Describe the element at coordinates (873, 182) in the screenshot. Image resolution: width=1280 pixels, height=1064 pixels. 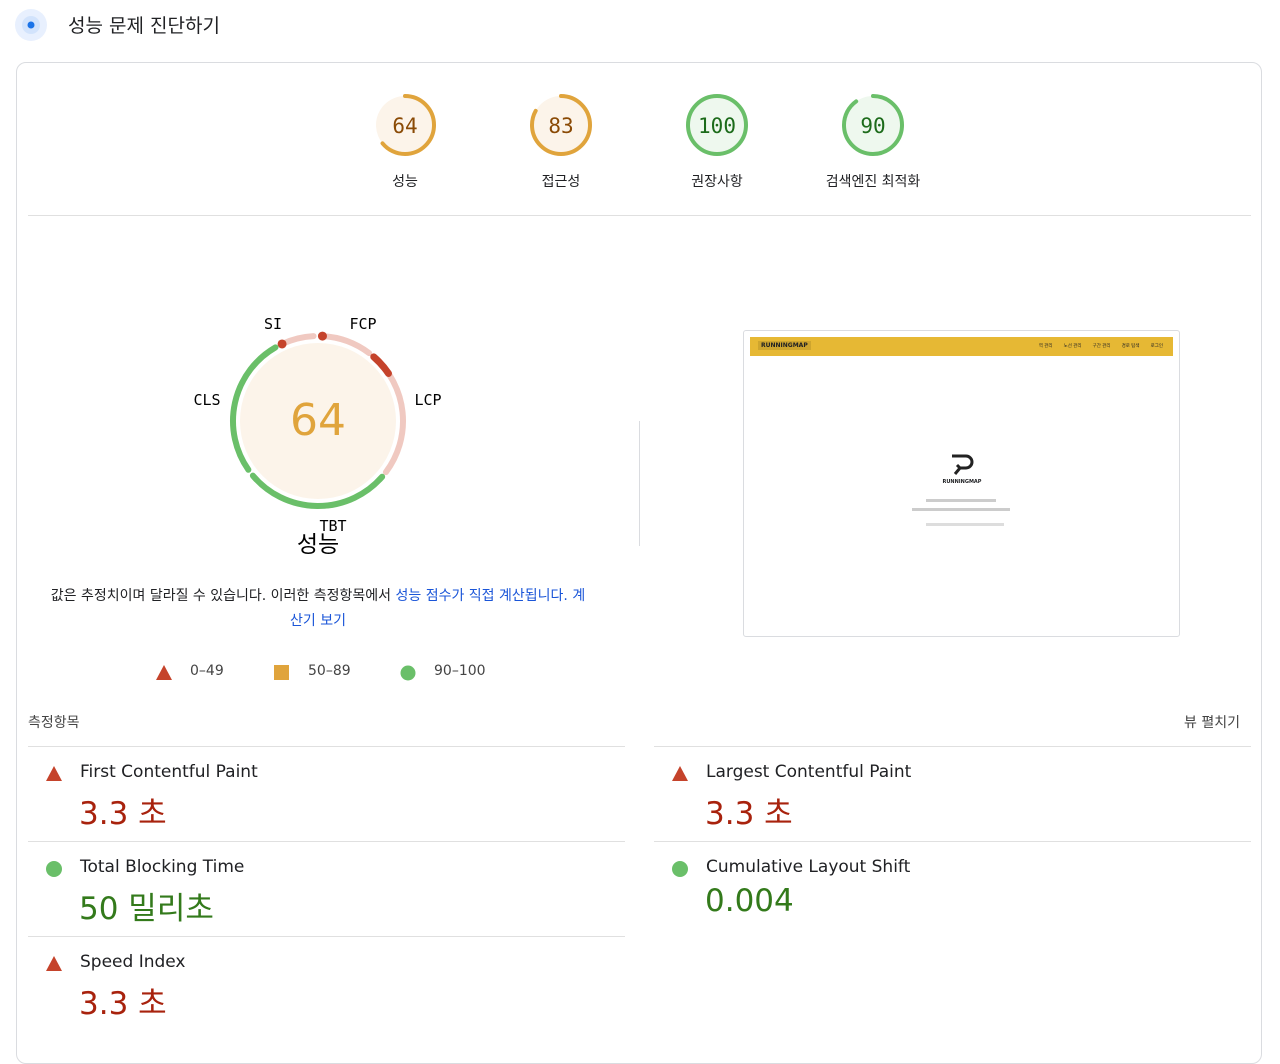
I see `score-label: 검색엔진 최적화` at that location.